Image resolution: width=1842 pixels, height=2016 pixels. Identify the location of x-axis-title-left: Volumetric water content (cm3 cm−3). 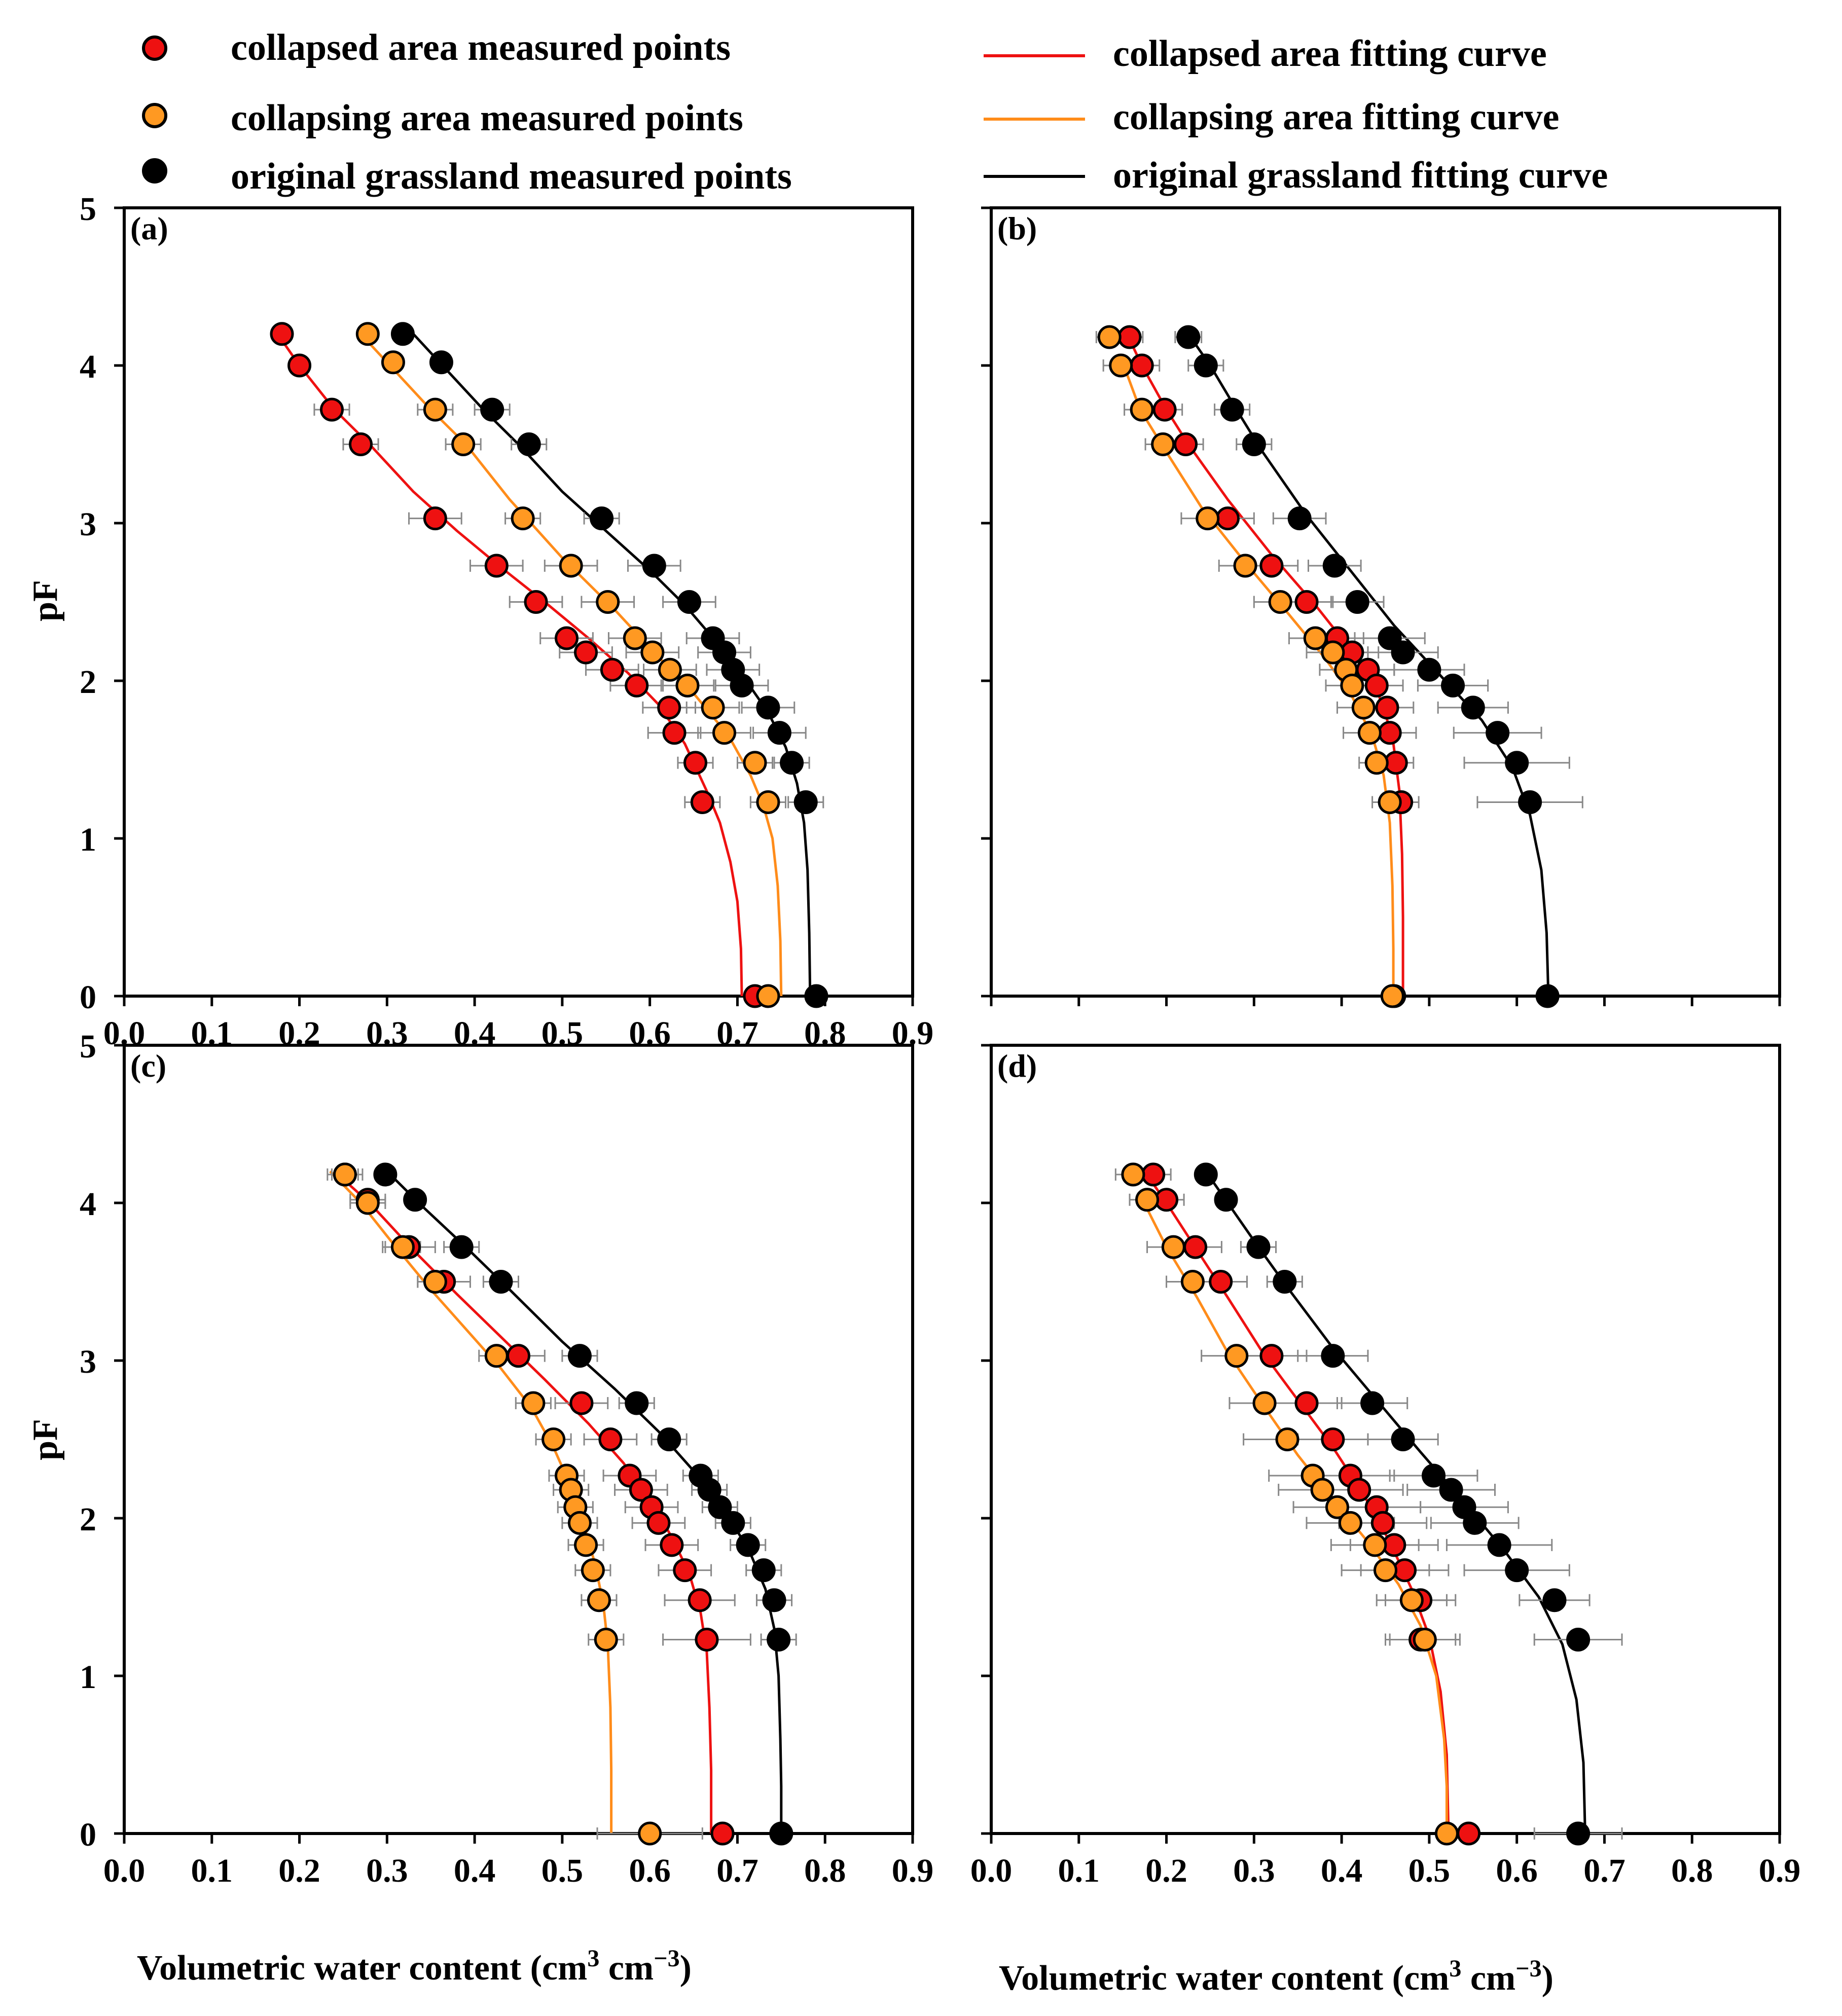
(414, 1966).